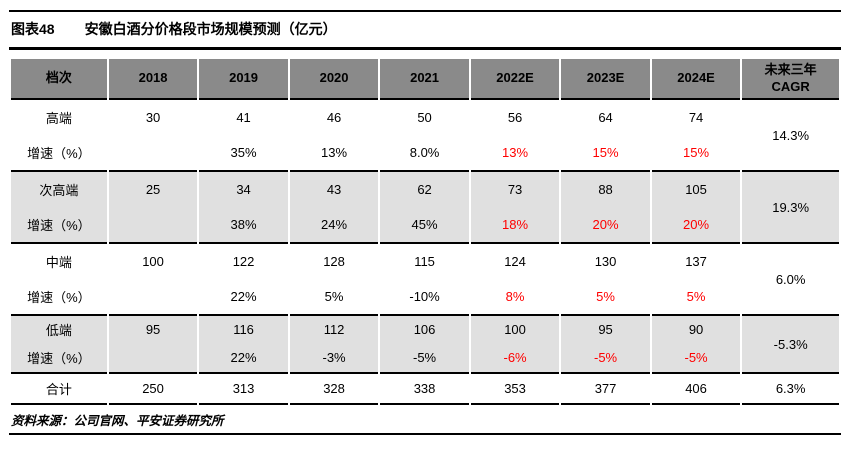 The width and height of the screenshot is (850, 453). What do you see at coordinates (334, 357) in the screenshot?
I see `growth-value-cell: -3%` at bounding box center [334, 357].